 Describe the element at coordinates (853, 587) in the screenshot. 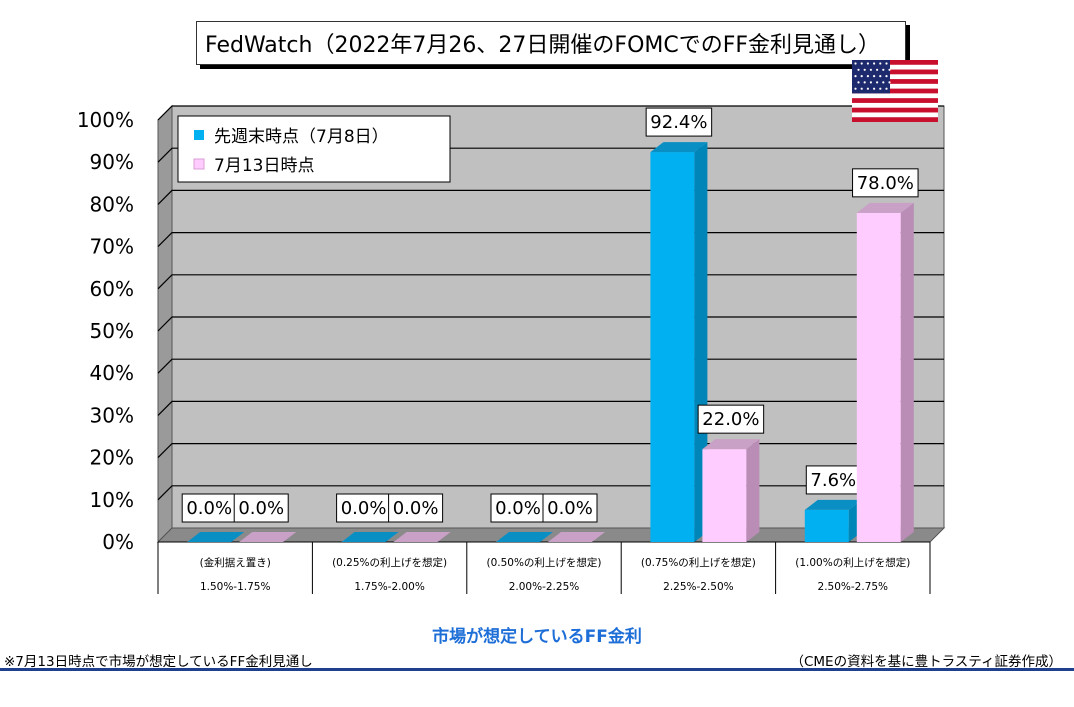

I see `category-range-label: 2.50%-2.75%` at that location.